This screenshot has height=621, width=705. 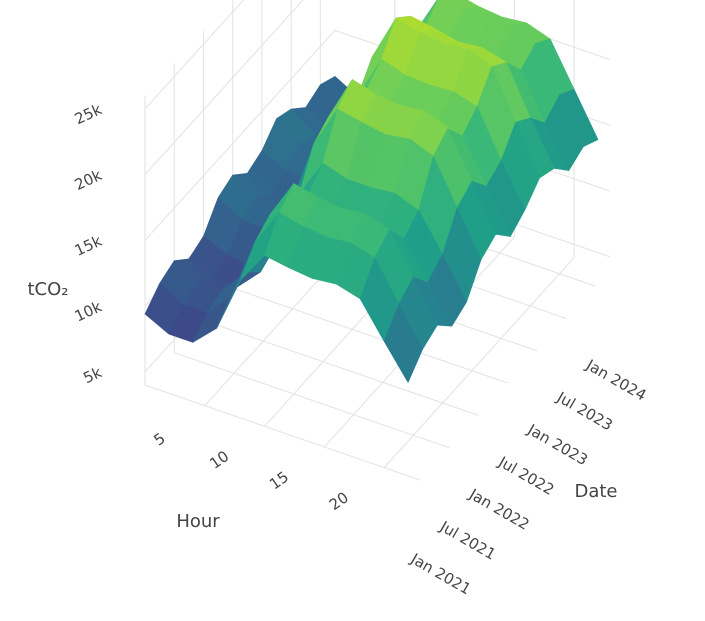 I want to click on y-tick-label: Jan 2023, so click(x=557, y=444).